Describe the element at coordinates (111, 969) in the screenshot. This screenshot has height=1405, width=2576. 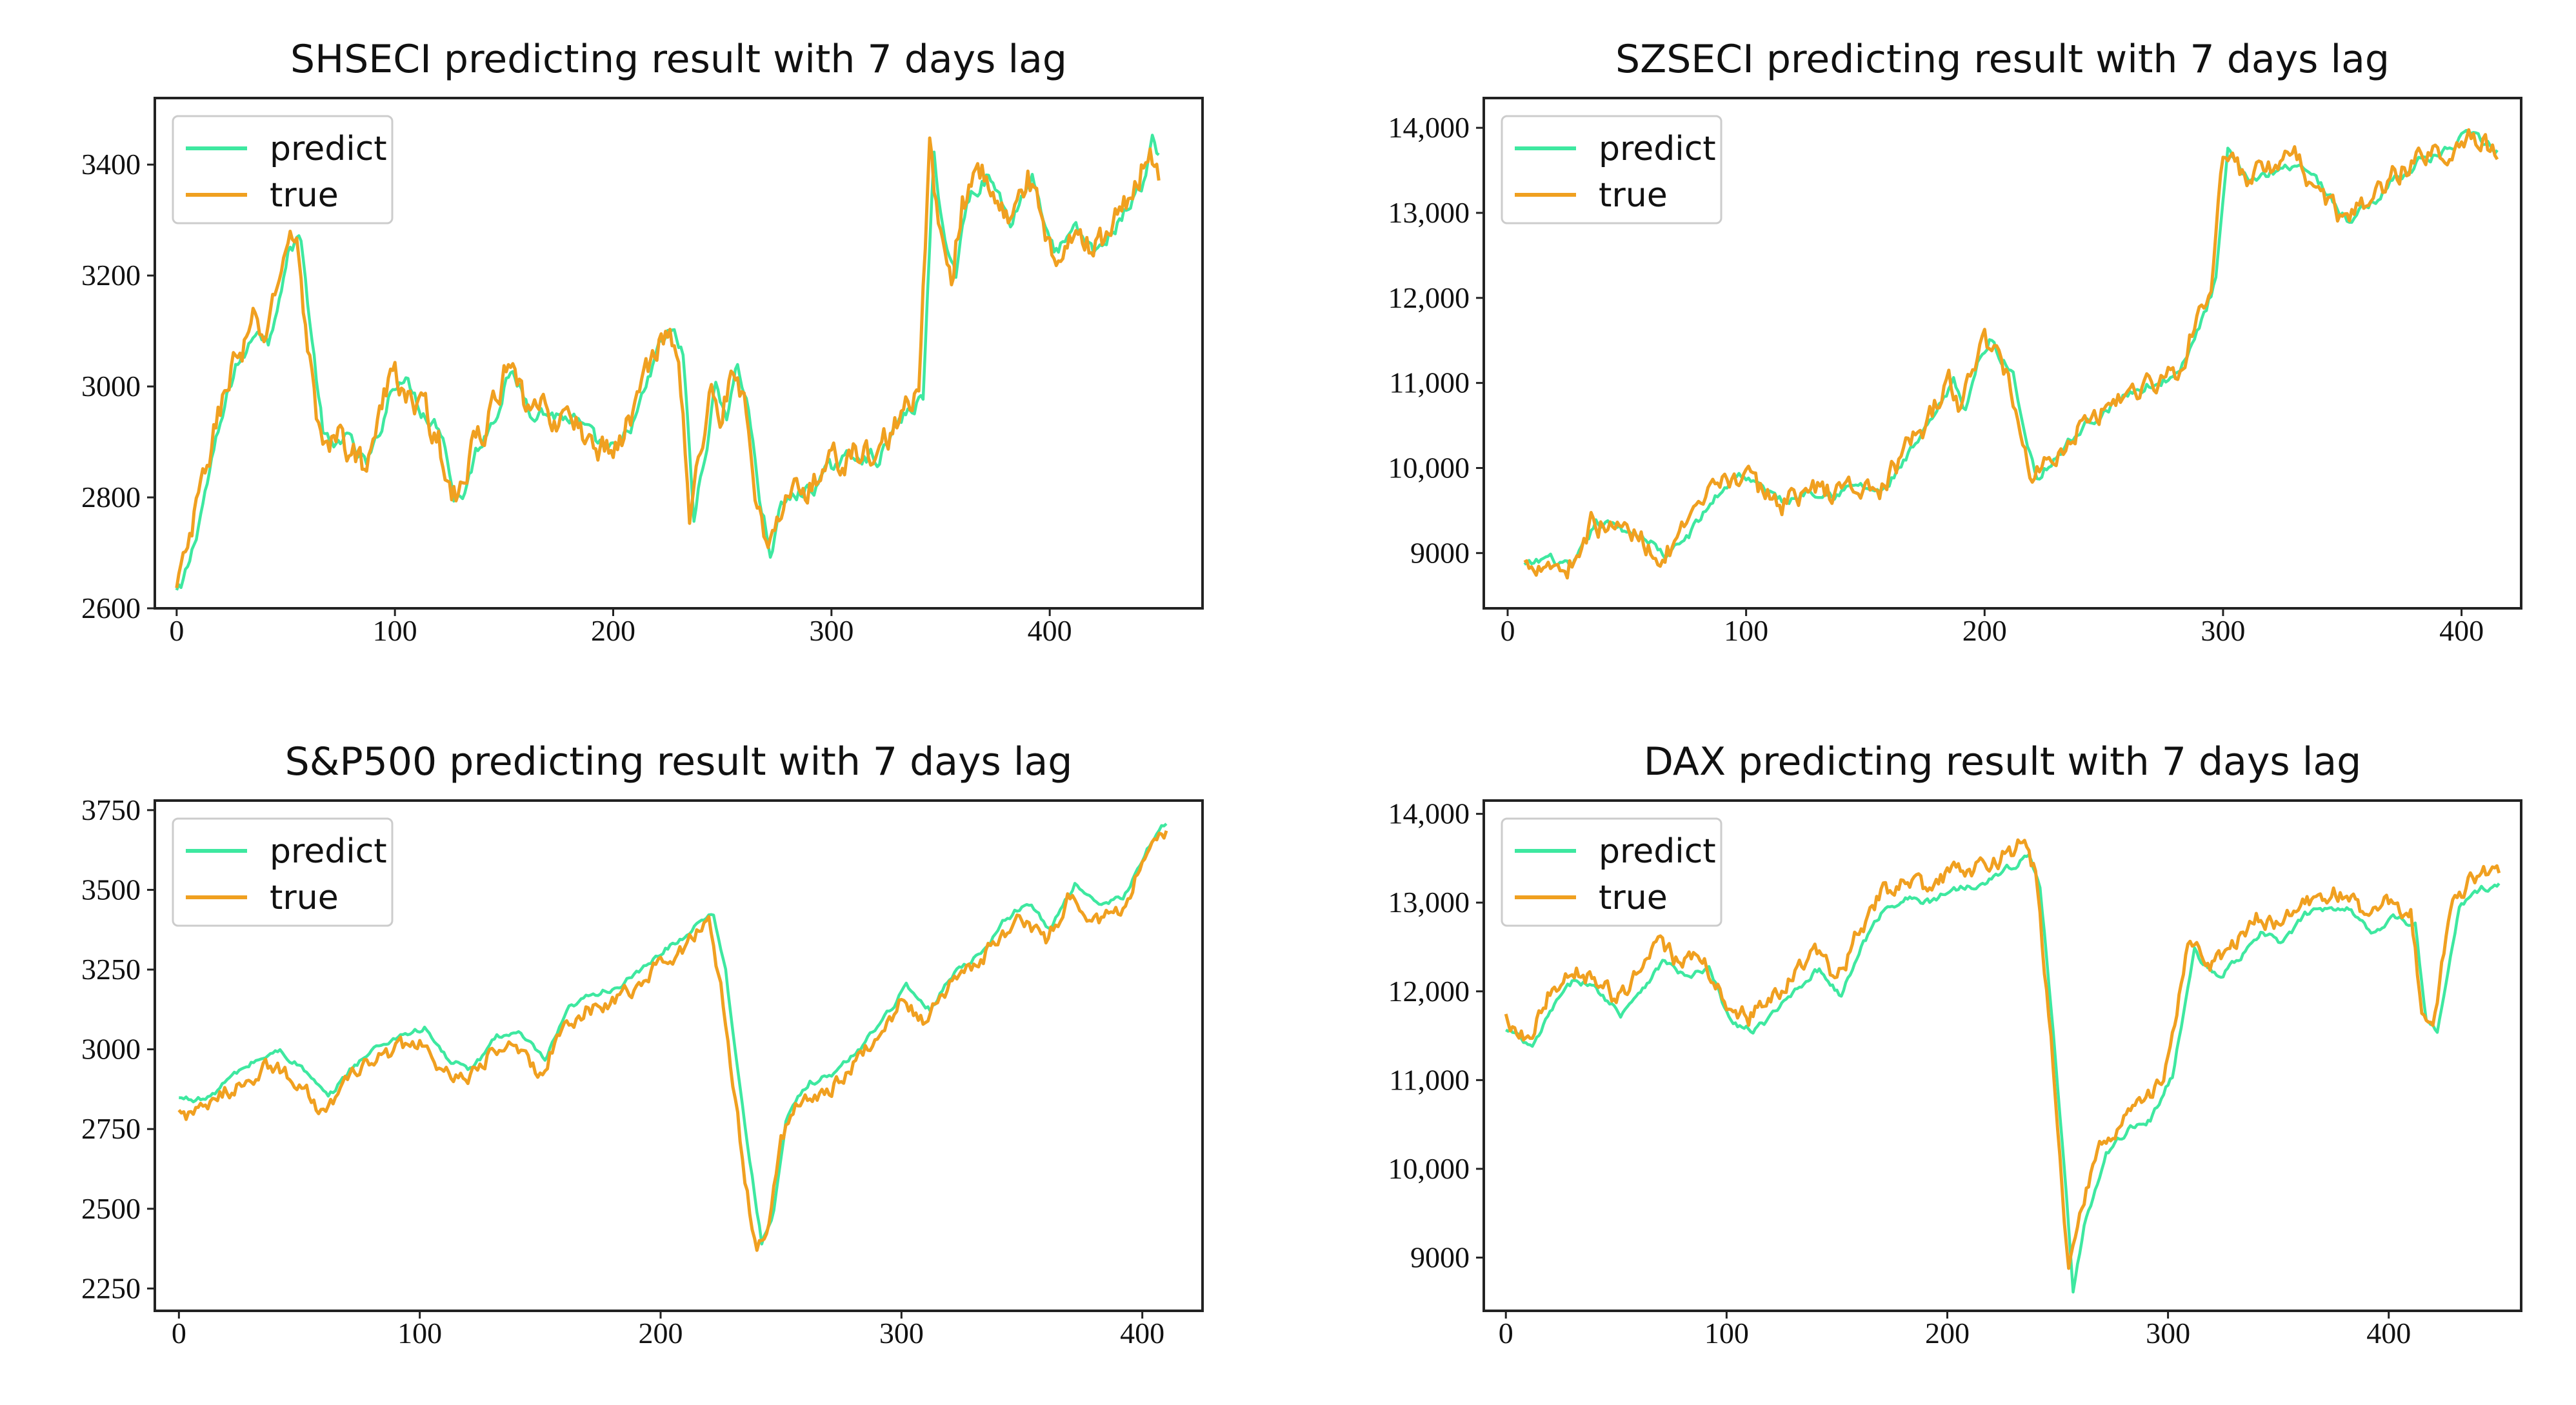
I see `y-tick-label: 3250` at that location.